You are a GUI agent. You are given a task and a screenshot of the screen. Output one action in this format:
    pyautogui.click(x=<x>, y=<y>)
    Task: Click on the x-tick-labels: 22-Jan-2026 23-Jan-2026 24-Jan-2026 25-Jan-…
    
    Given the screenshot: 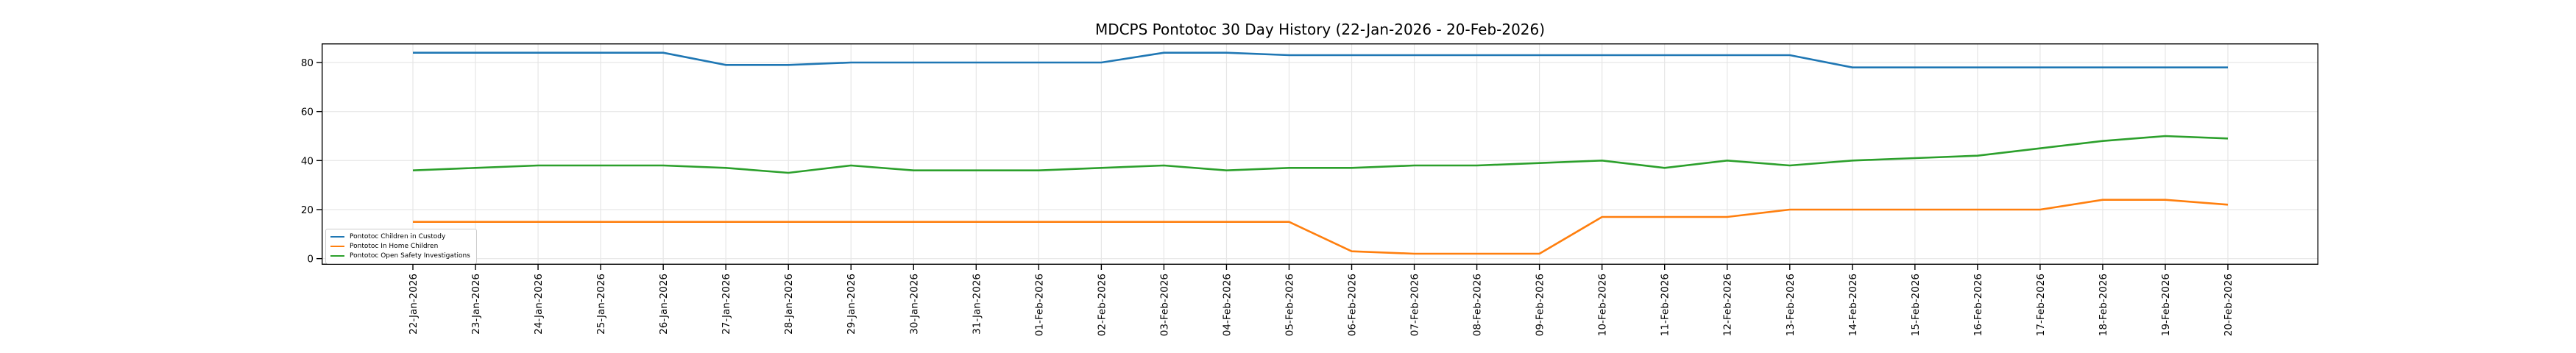 What is the action you would take?
    pyautogui.click(x=1321, y=305)
    